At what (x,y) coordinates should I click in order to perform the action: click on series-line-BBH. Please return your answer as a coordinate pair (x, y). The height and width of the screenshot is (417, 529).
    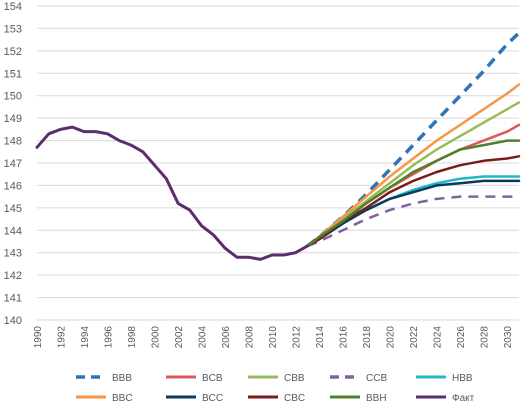
    Looking at the image, I should click on (413, 193).